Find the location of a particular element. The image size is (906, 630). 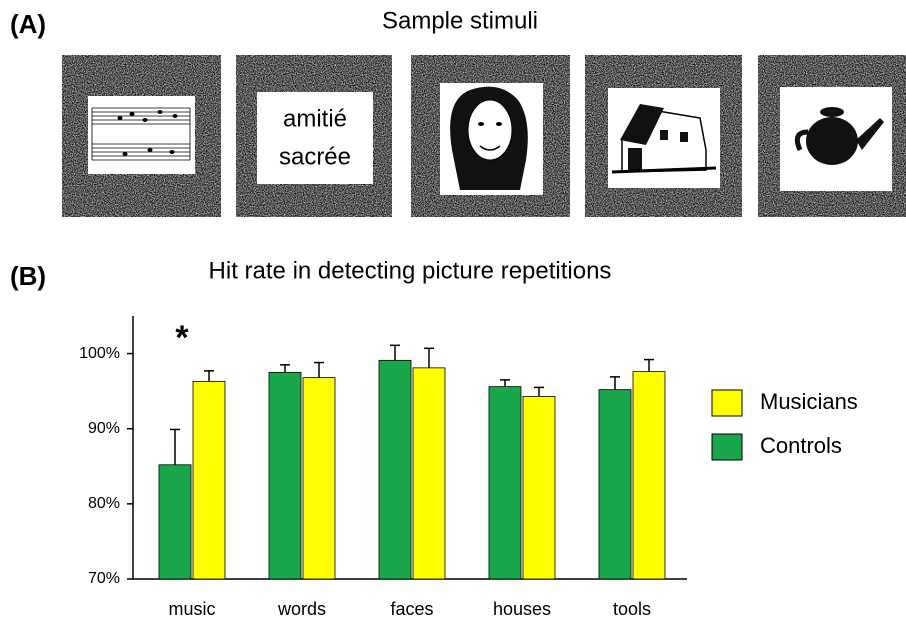

x-tick-label: faces is located at coordinates (411, 609).